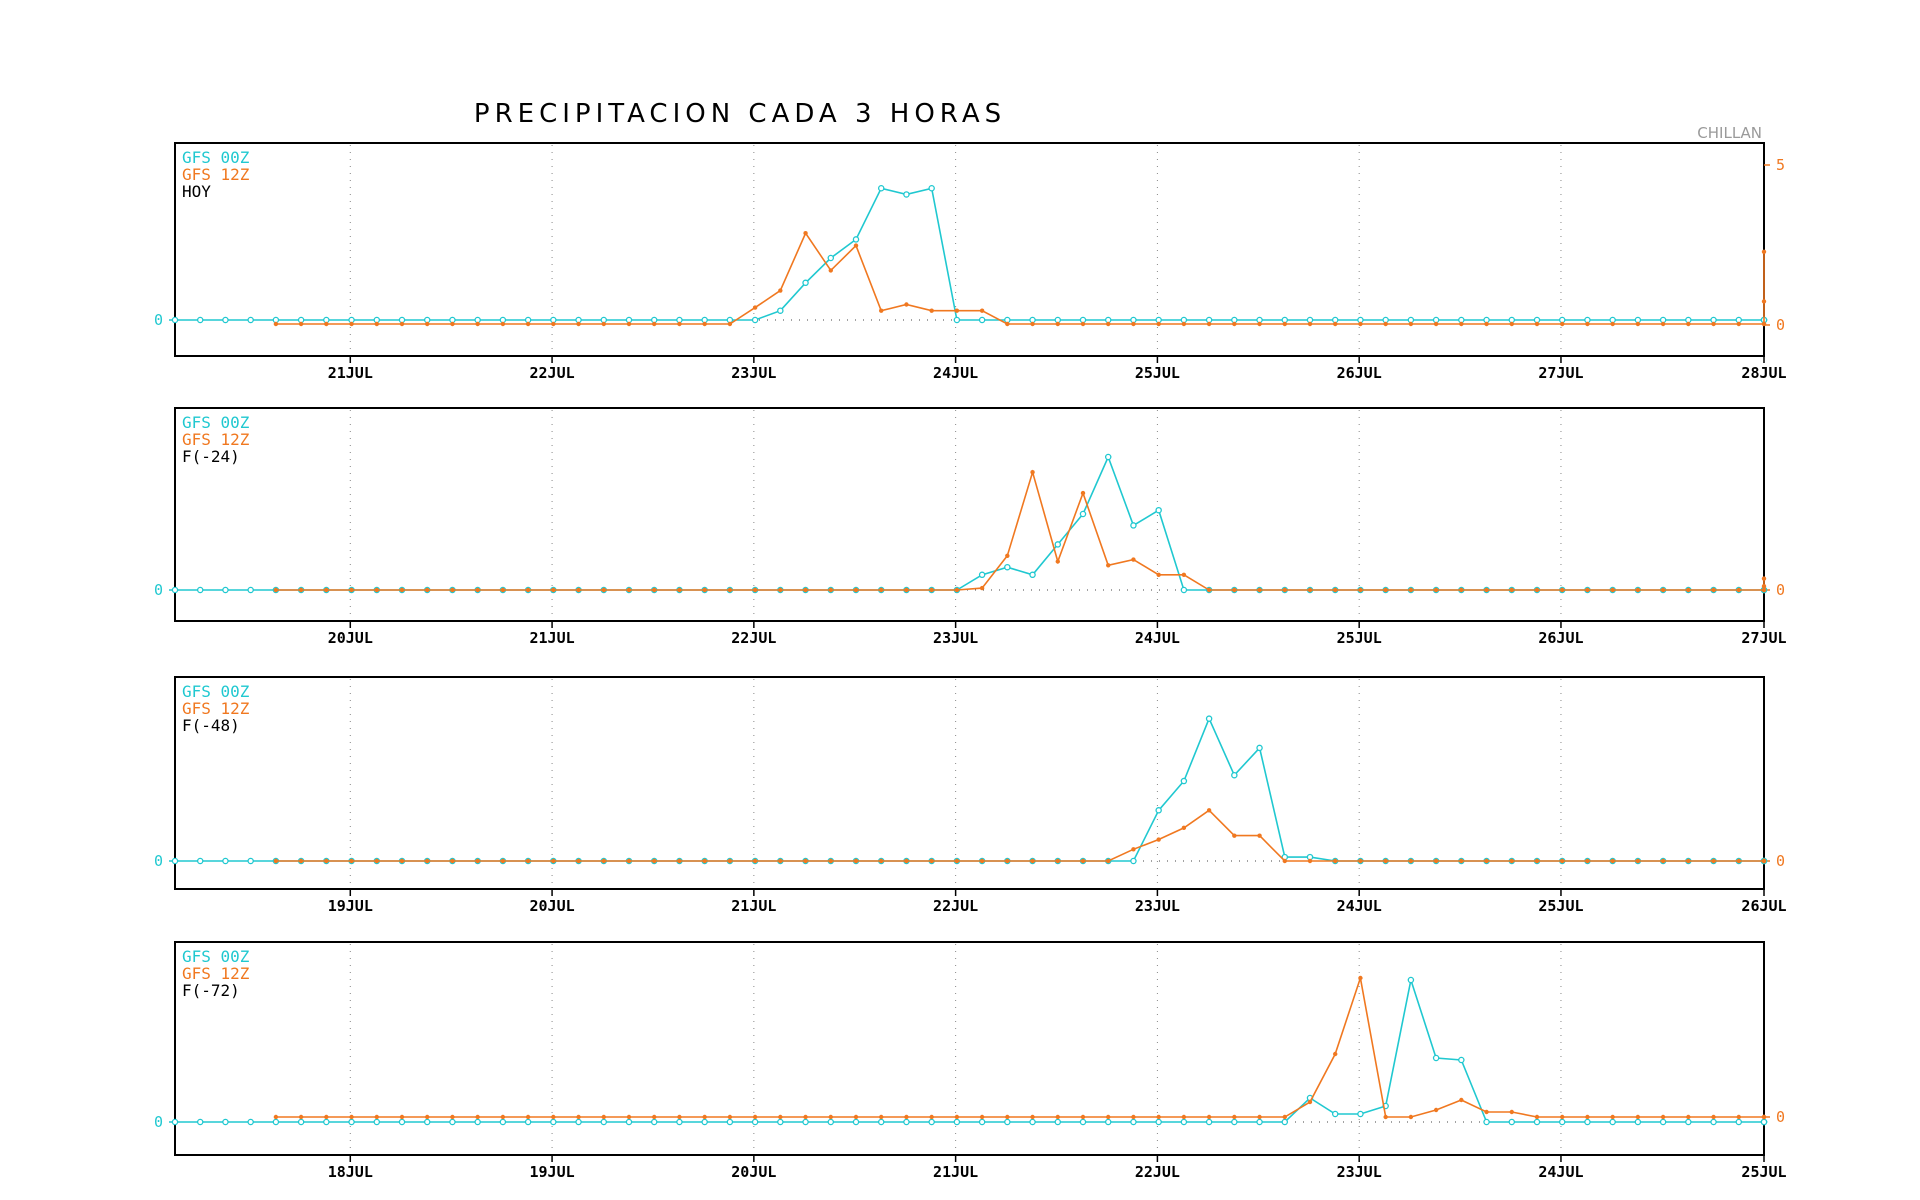  What do you see at coordinates (1763, 638) in the screenshot?
I see `x-tick-label: 27JUL` at bounding box center [1763, 638].